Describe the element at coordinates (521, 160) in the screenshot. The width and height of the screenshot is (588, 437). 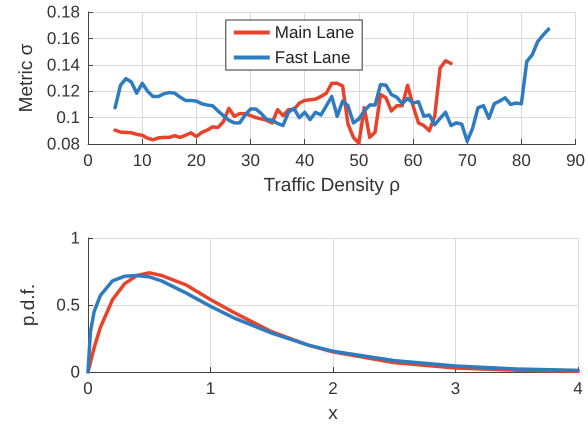
I see `x-tick-label: 80` at that location.